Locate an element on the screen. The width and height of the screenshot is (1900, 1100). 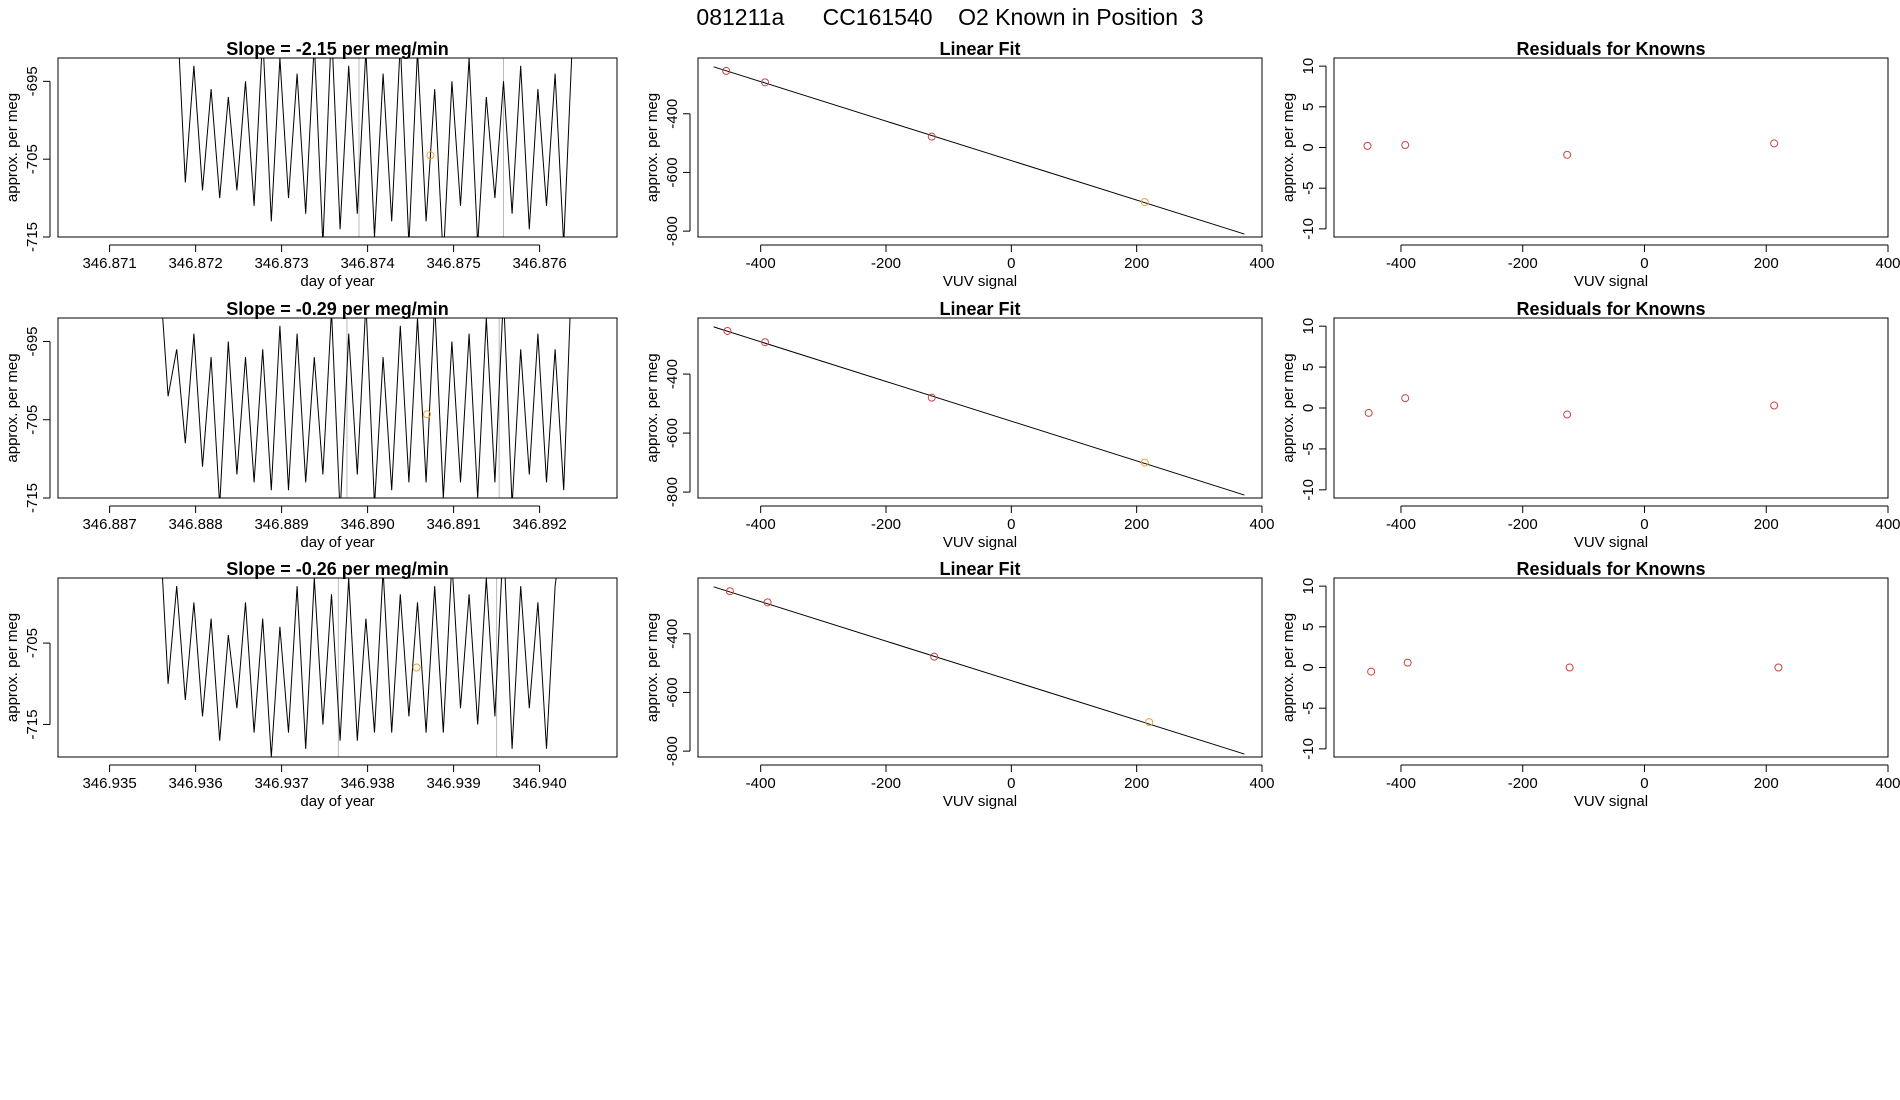
x-tick-label: 346.887 is located at coordinates (109, 524).